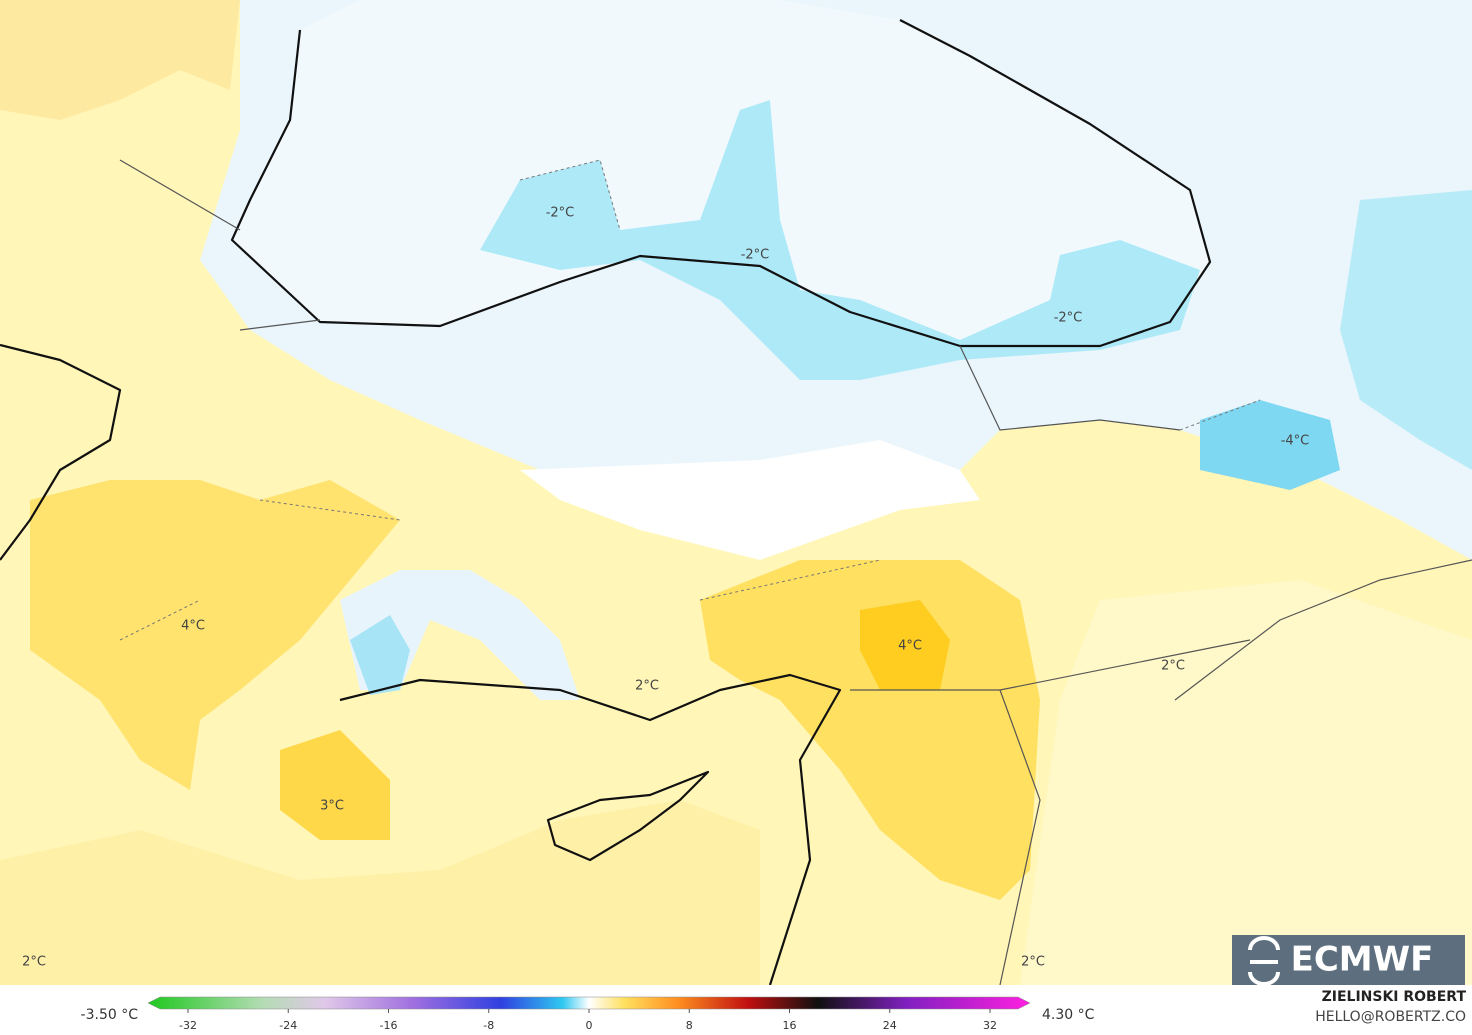 The height and width of the screenshot is (1035, 1472). I want to click on contour-label: 3°C, so click(332, 806).